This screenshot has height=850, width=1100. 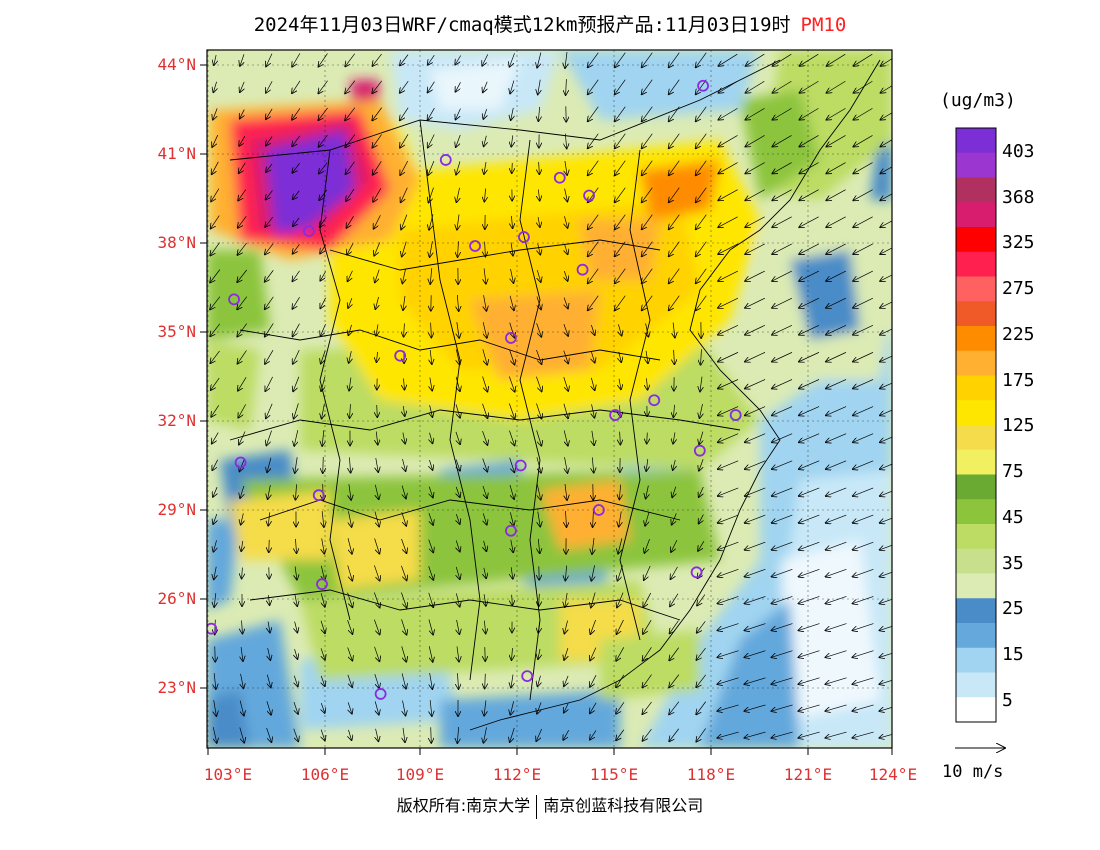 I want to click on title-main: 2024年11月03日WRF/cmaq模式12km预报产品:11月03日19时, so click(x=522, y=25).